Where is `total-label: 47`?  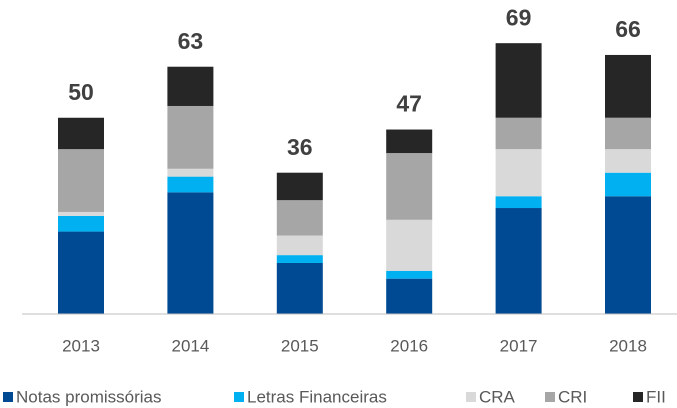 total-label: 47 is located at coordinates (409, 104).